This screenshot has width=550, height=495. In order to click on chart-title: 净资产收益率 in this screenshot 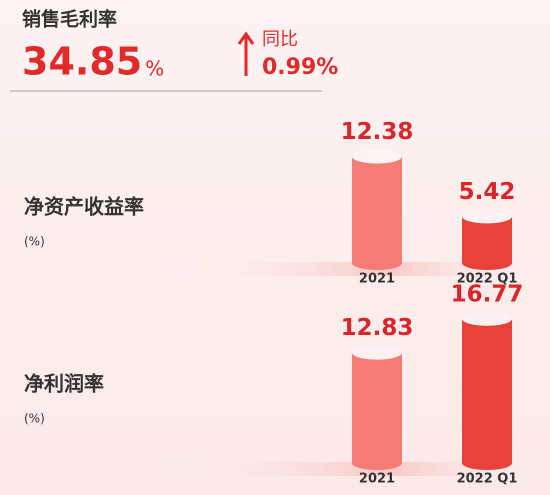, I will do `click(84, 207)`.